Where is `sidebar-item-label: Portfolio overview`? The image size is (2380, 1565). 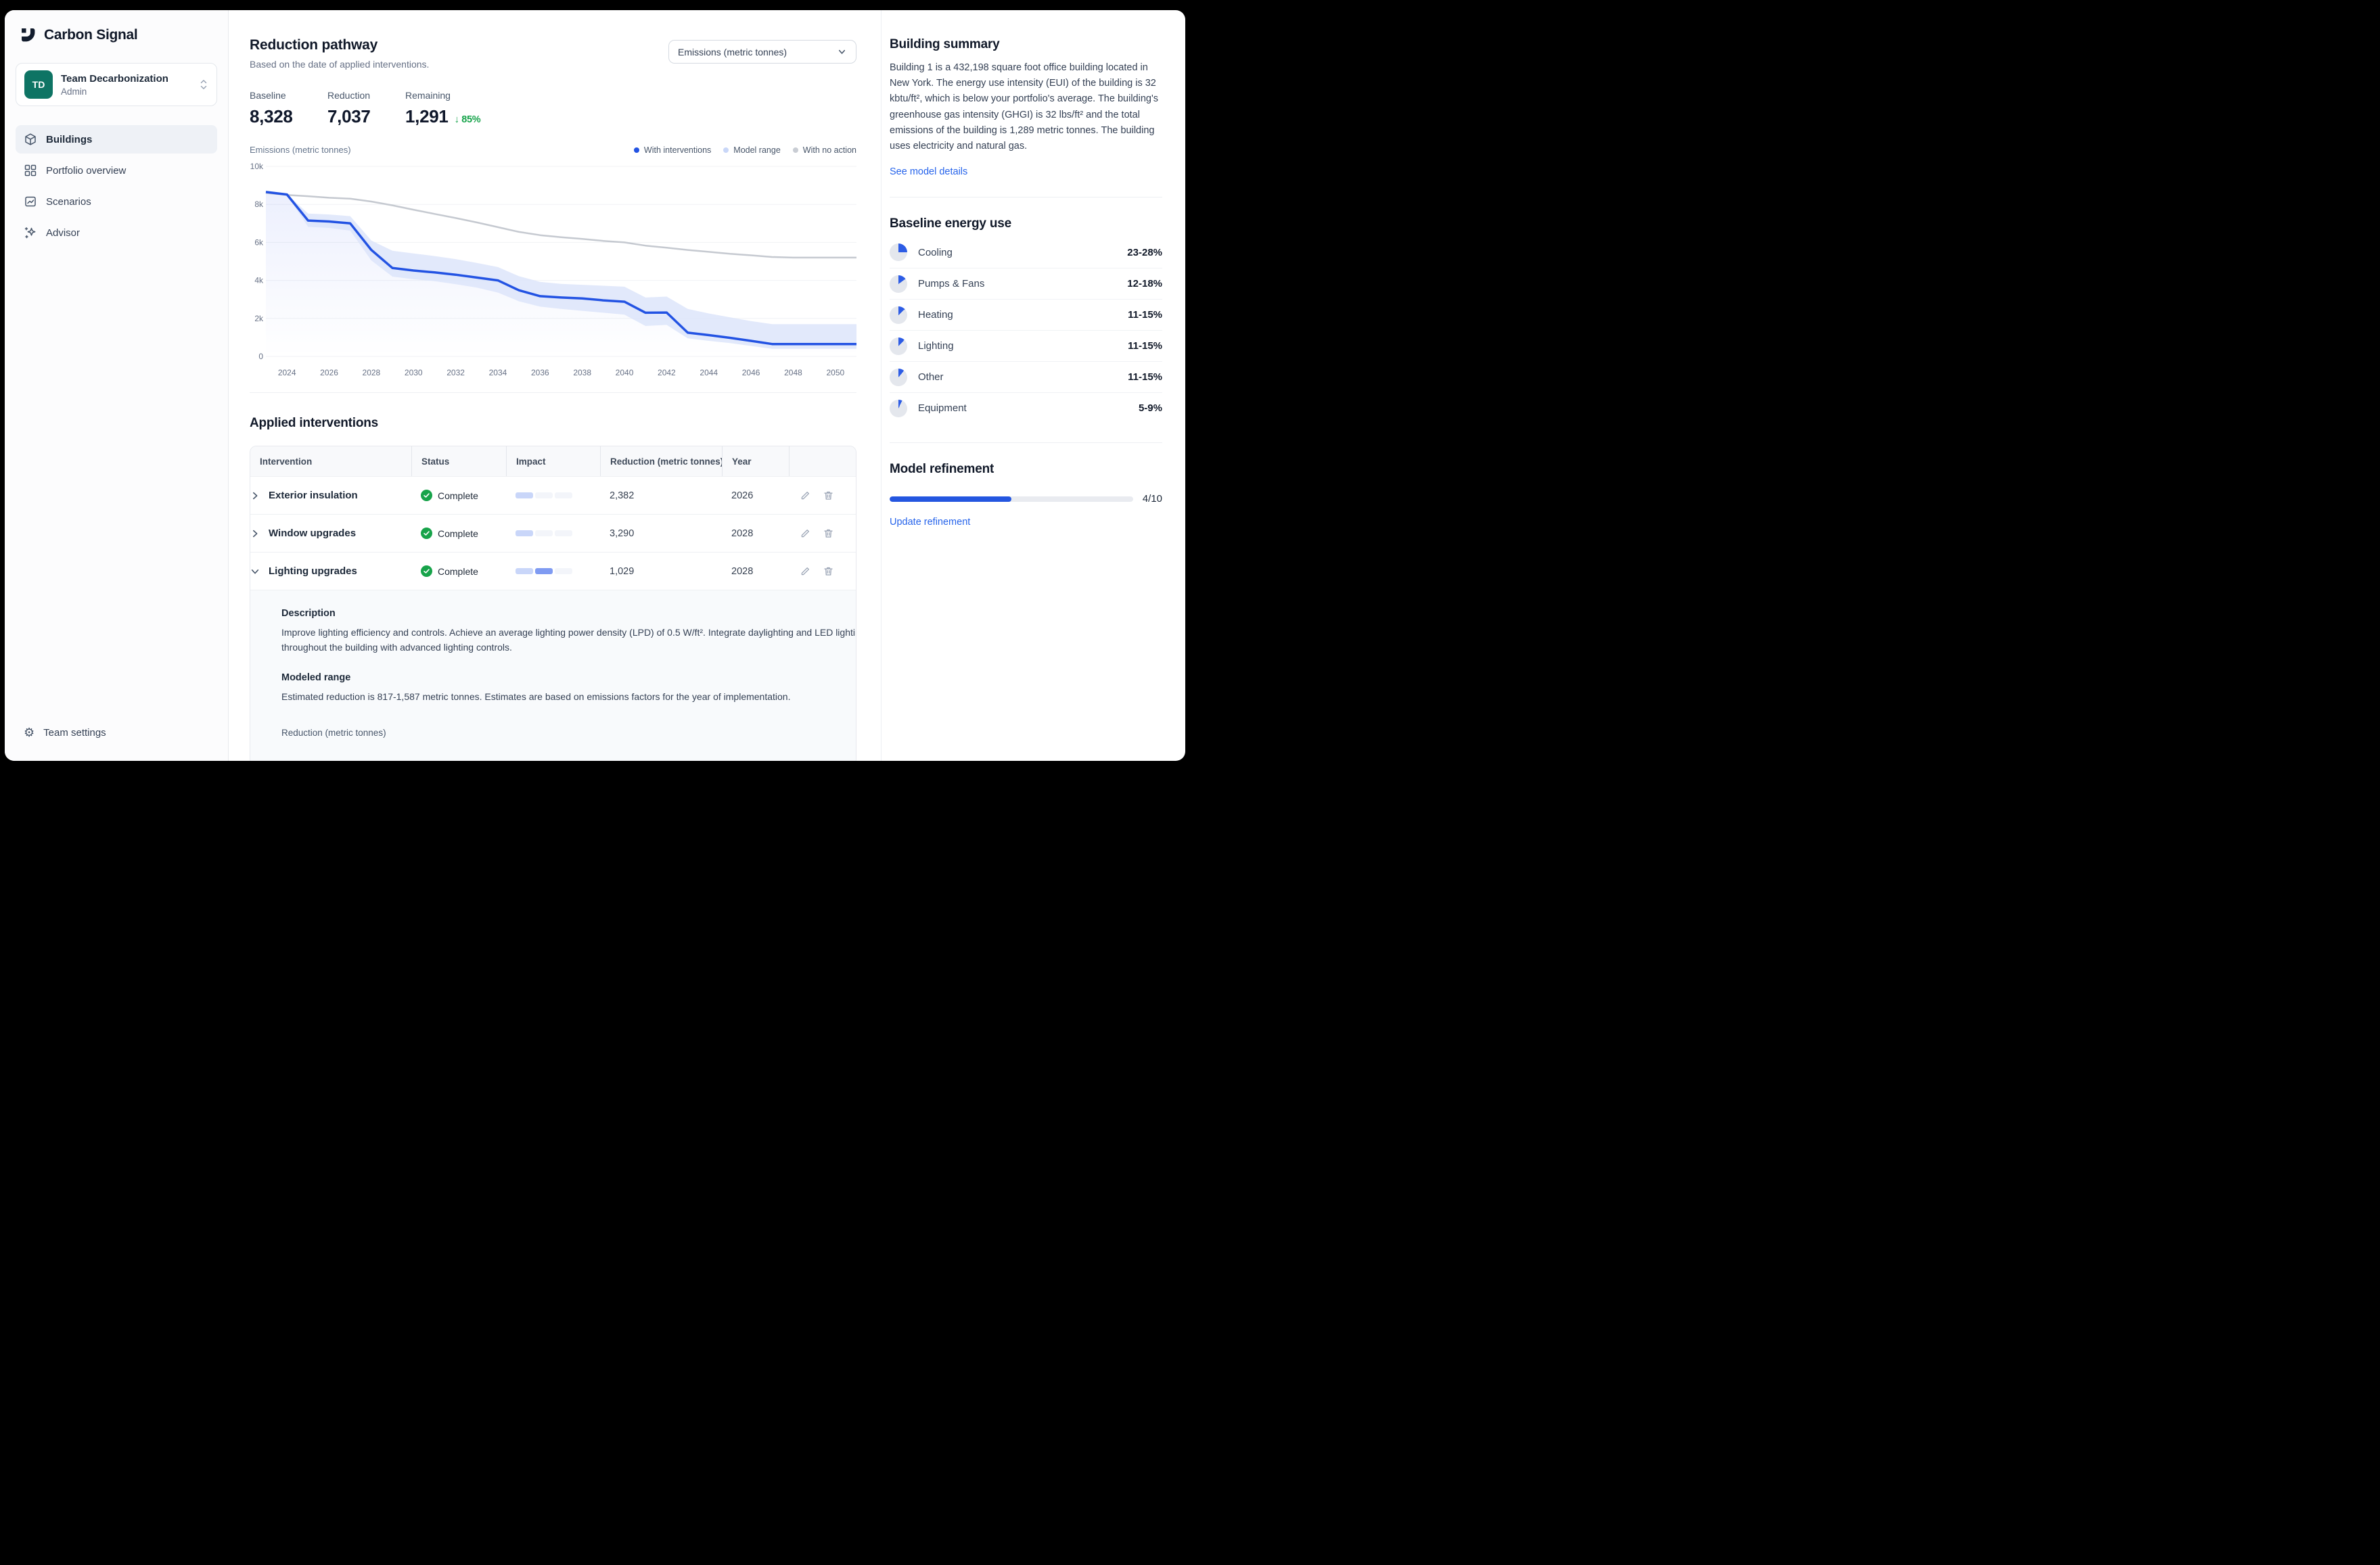 sidebar-item-label: Portfolio overview is located at coordinates (86, 170).